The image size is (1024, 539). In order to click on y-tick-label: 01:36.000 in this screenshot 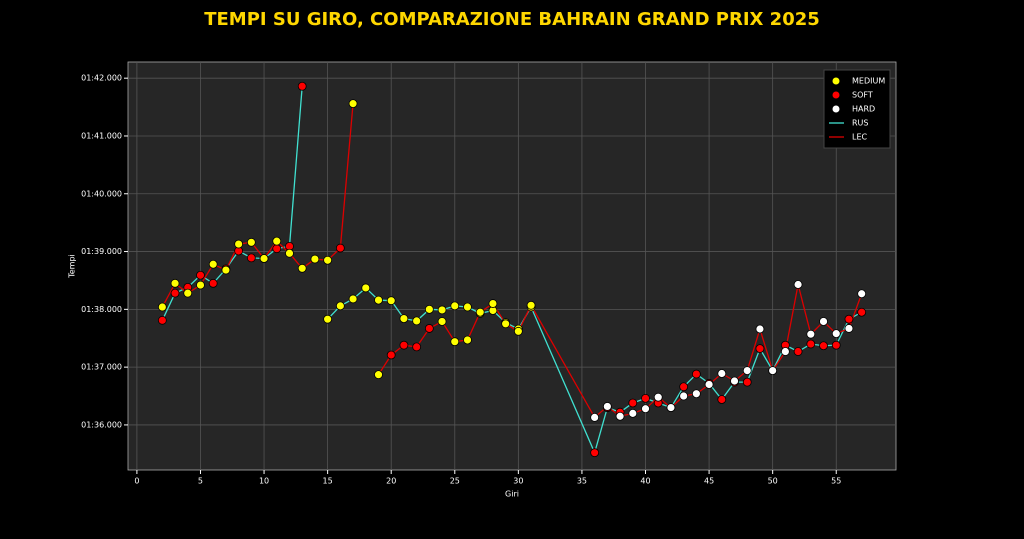, I will do `click(101, 424)`.